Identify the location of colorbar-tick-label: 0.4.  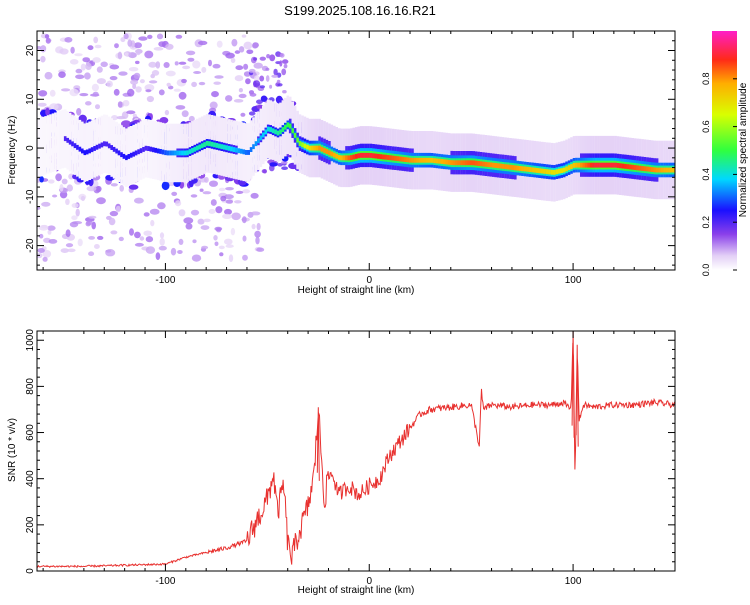
(706, 174).